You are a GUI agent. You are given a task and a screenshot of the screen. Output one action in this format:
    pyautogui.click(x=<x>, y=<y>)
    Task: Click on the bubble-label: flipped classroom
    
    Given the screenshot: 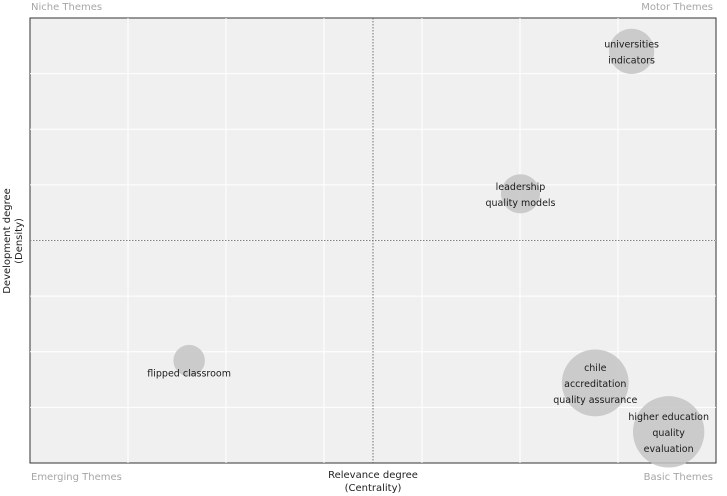 What is the action you would take?
    pyautogui.click(x=189, y=374)
    